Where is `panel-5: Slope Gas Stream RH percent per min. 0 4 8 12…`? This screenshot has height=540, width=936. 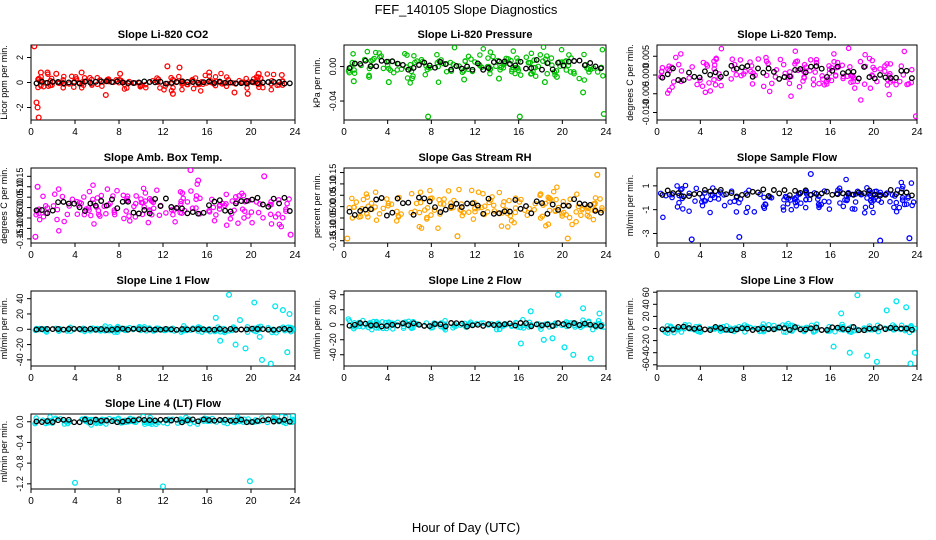
panel-5: Slope Gas Stream RH percent per min. 0 4 8 12… is located at coordinates (462, 206).